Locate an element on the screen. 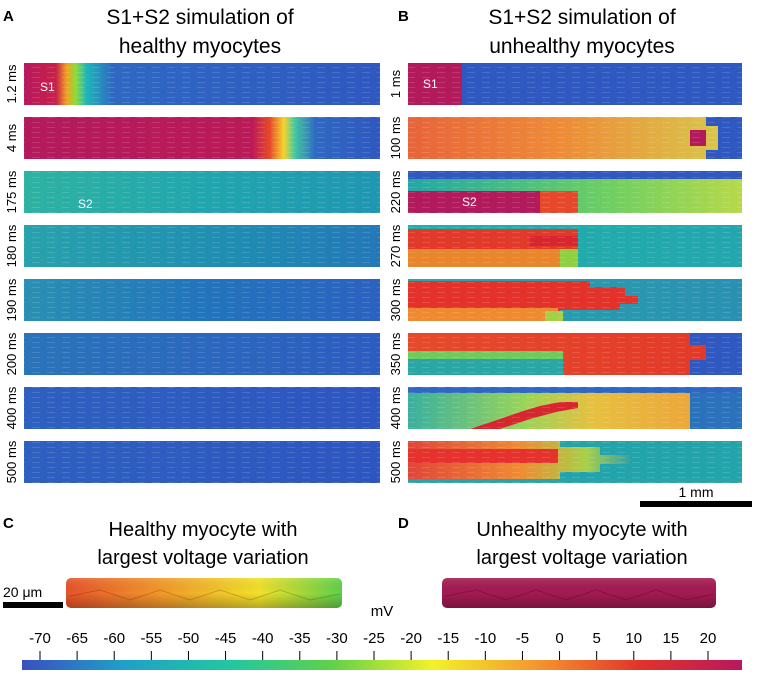 This screenshot has height=674, width=765. healthy-time-label-3: 175 ms is located at coordinates (11, 191).